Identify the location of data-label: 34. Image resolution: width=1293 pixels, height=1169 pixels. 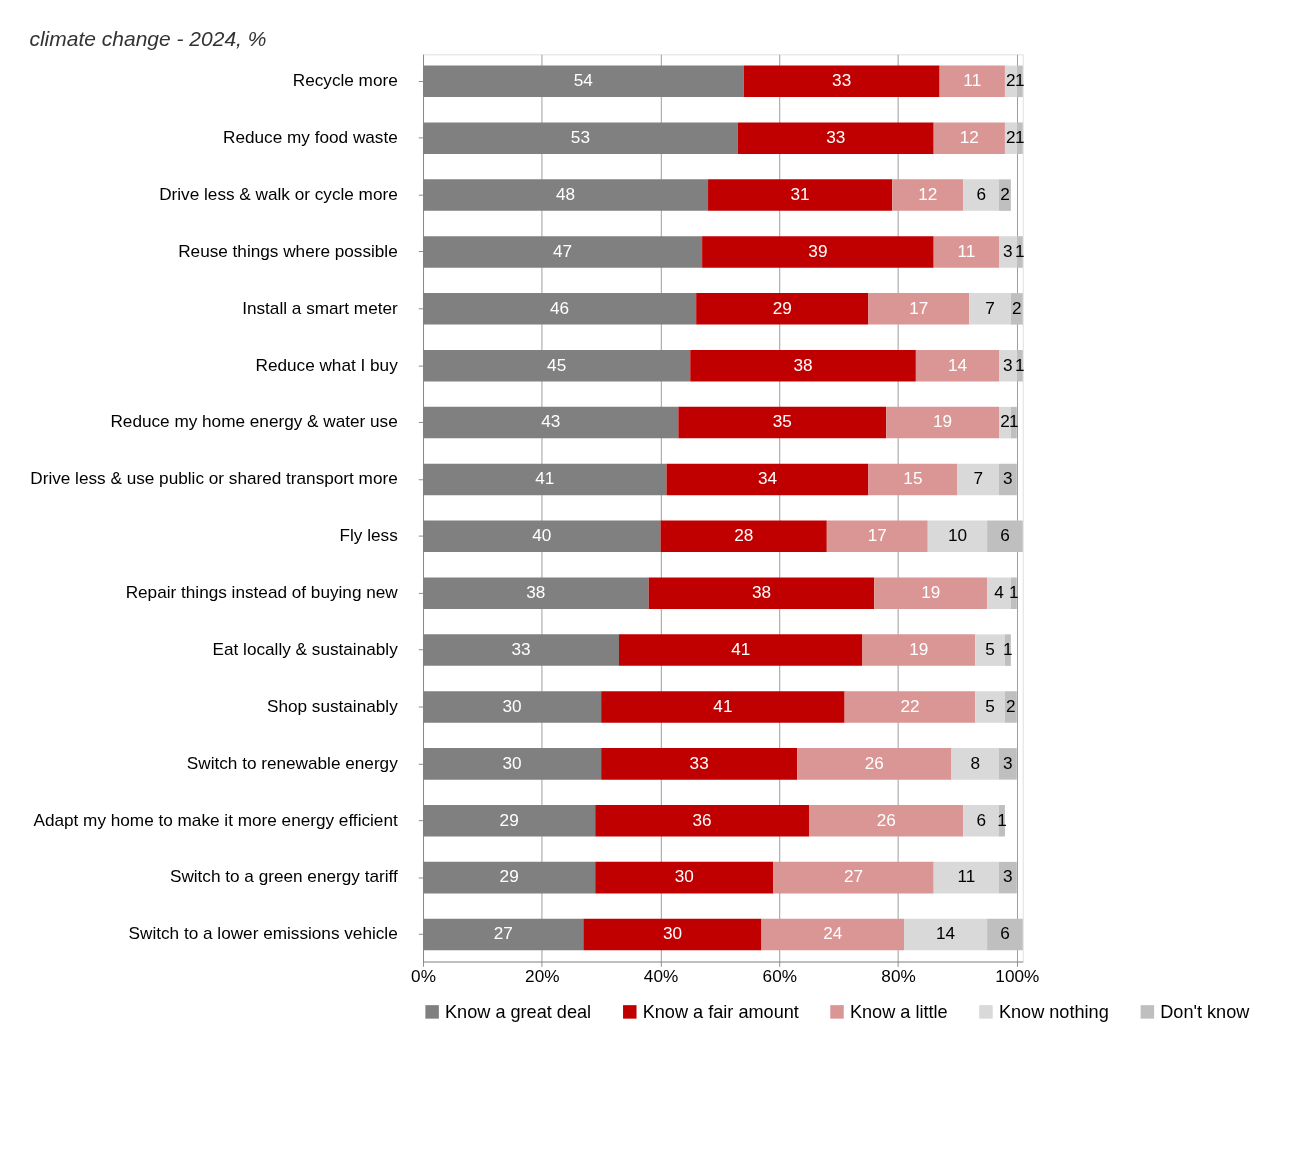
(767, 478).